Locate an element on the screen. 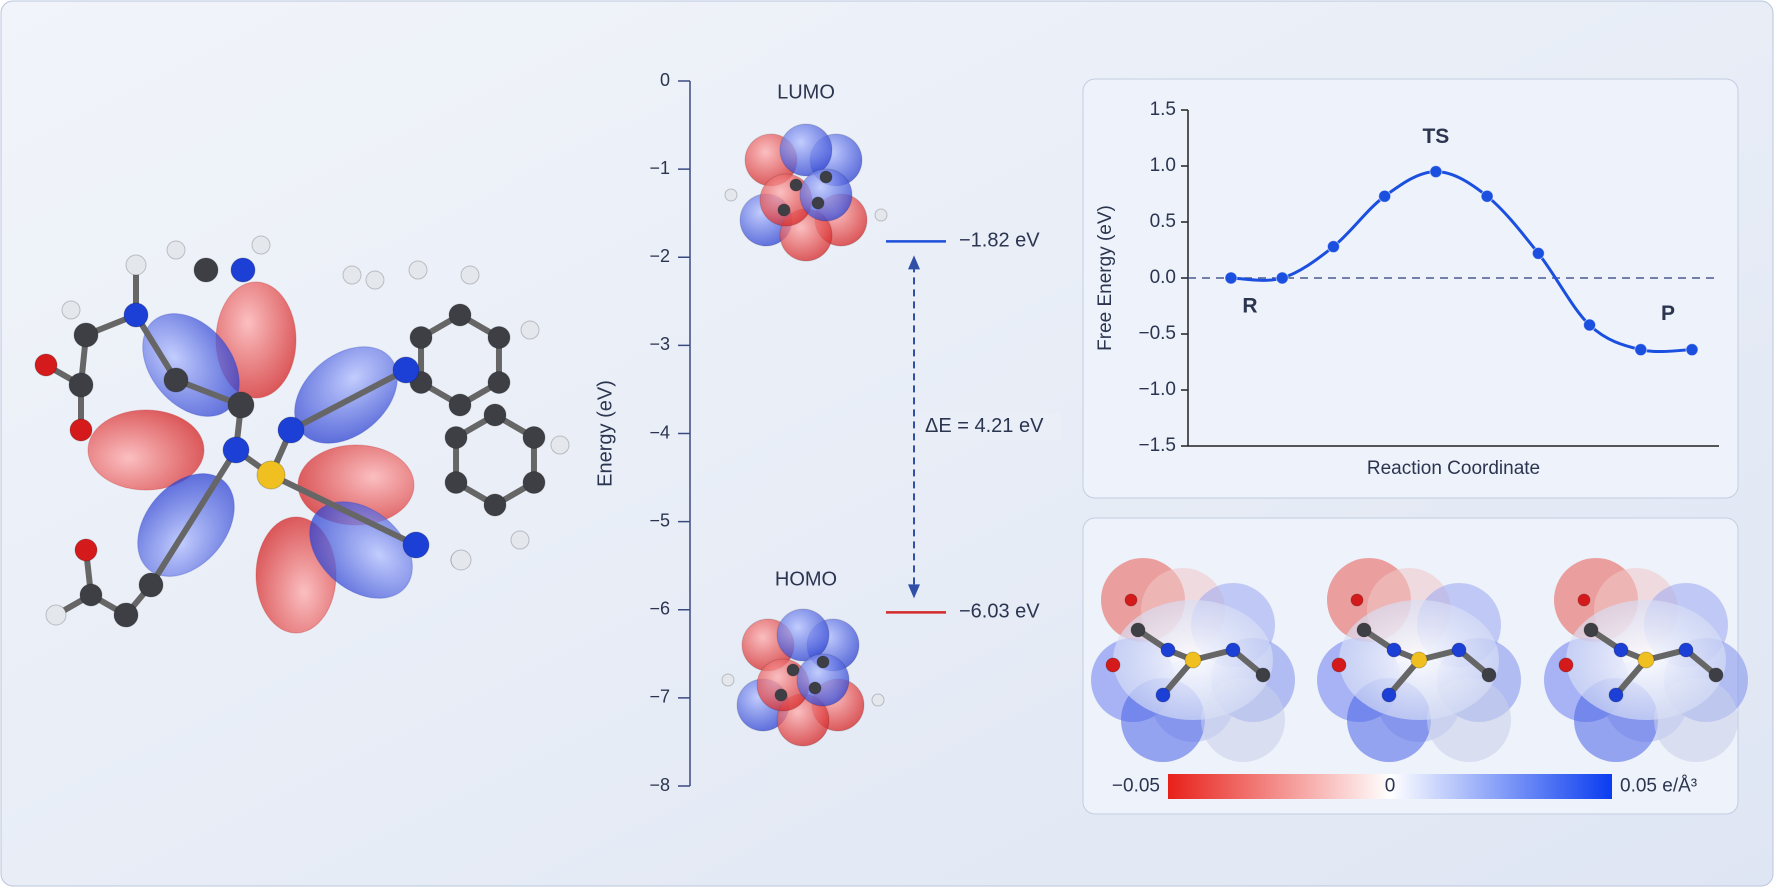 Image resolution: width=1774 pixels, height=887 pixels. y-tick-label: 1.0 is located at coordinates (1163, 165).